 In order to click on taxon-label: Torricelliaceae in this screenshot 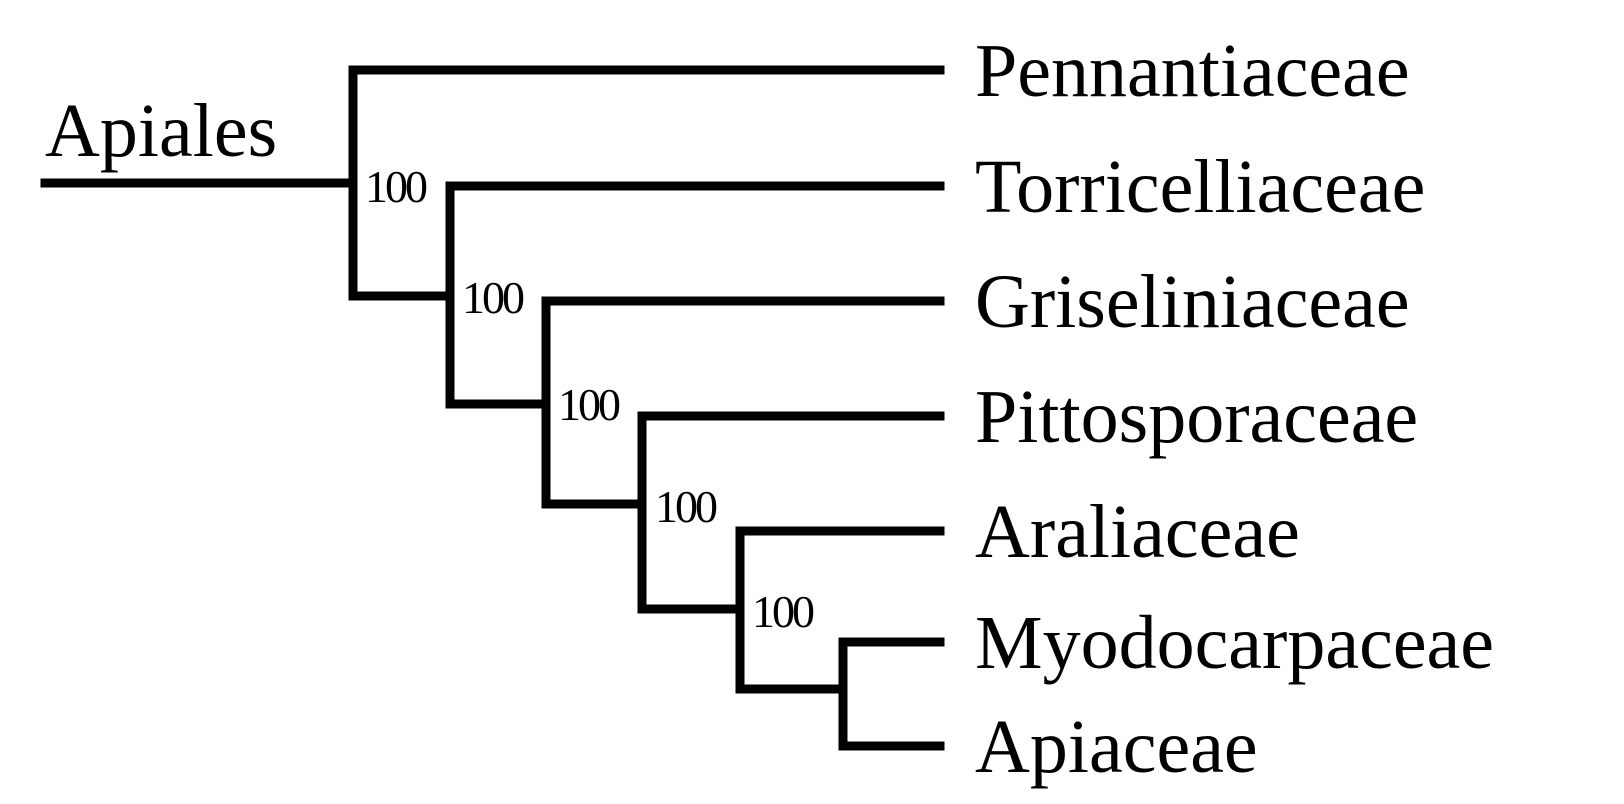, I will do `click(1200, 187)`.